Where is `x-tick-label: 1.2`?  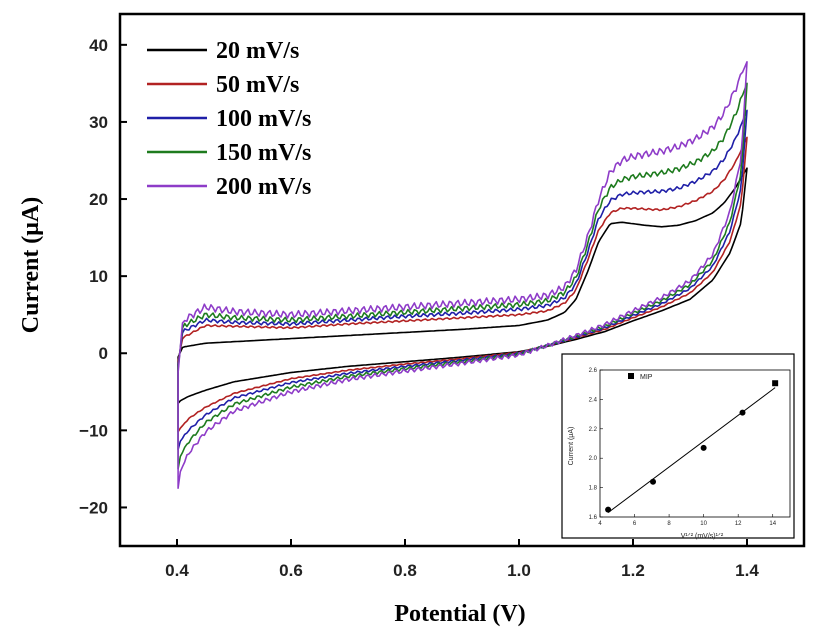
x-tick-label: 1.2 is located at coordinates (633, 570).